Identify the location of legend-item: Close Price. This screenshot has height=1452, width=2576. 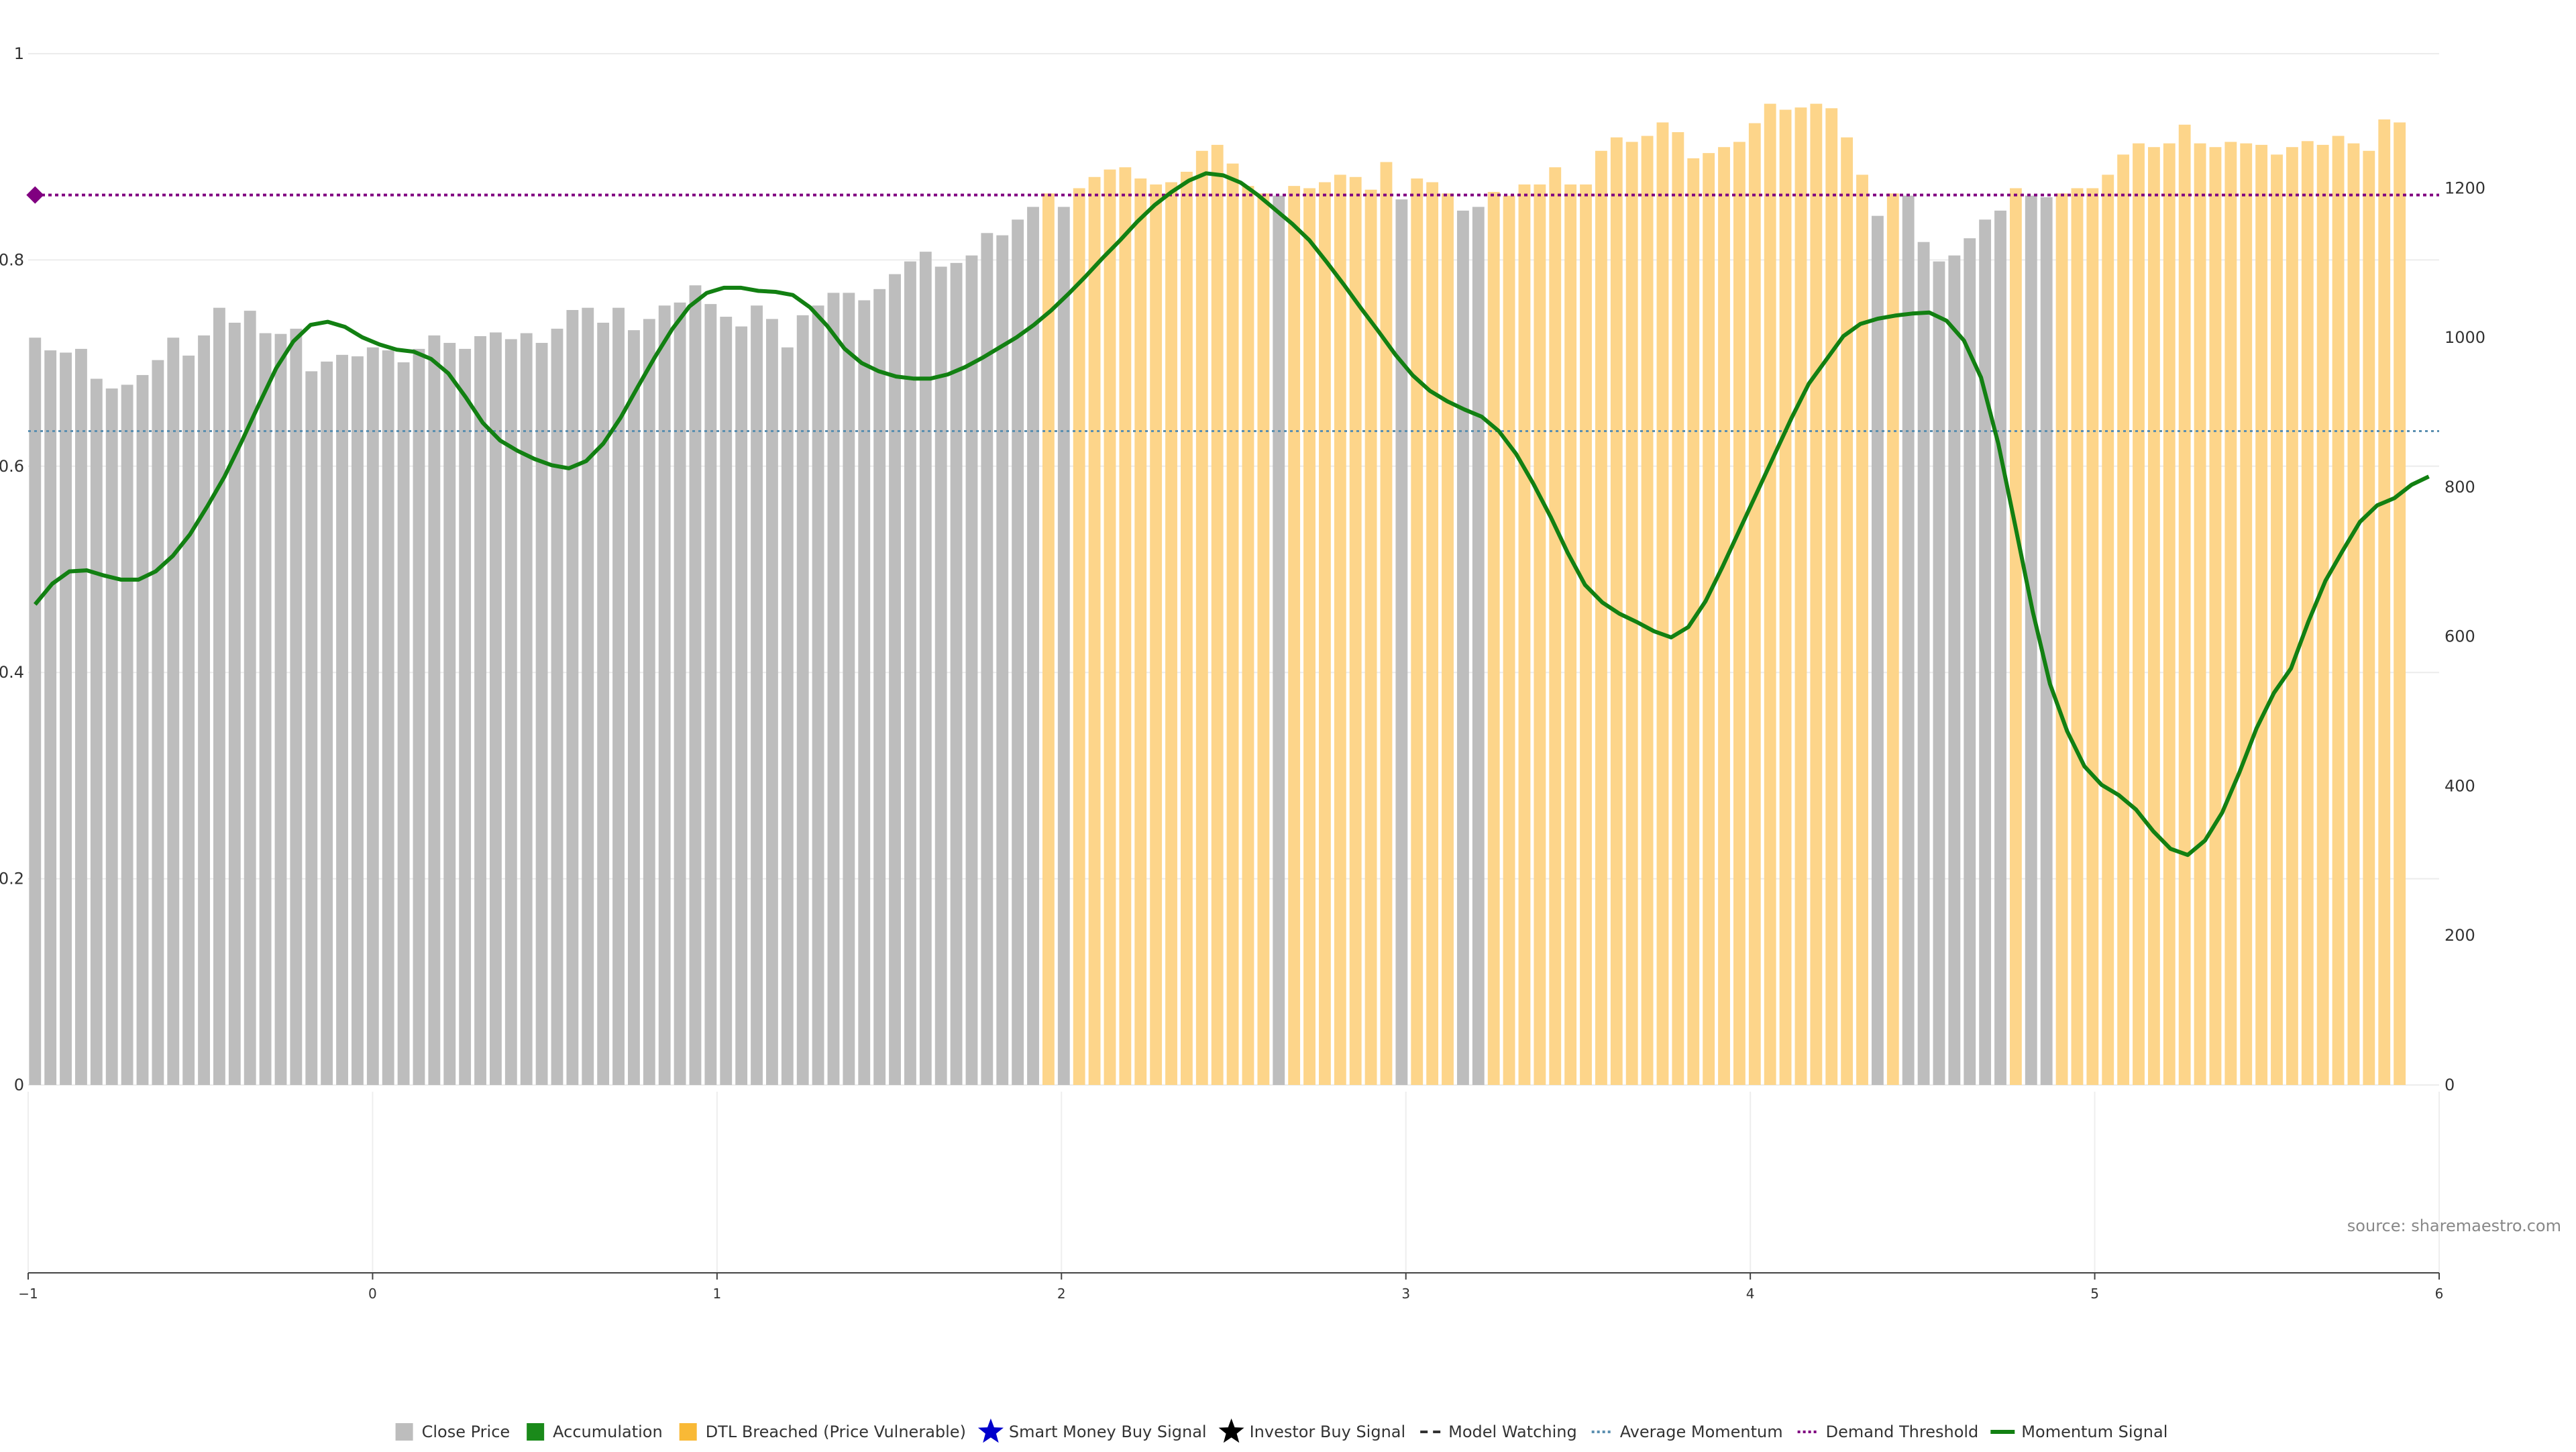
(453, 1432).